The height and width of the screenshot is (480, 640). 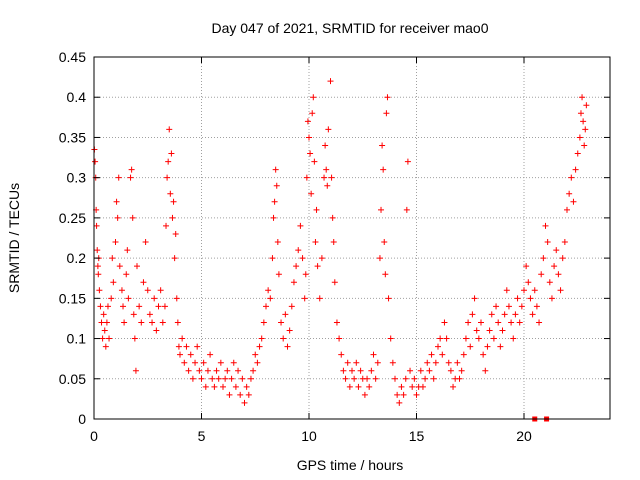 I want to click on y-axis-label: SRMTID / TECUs, so click(x=14, y=238).